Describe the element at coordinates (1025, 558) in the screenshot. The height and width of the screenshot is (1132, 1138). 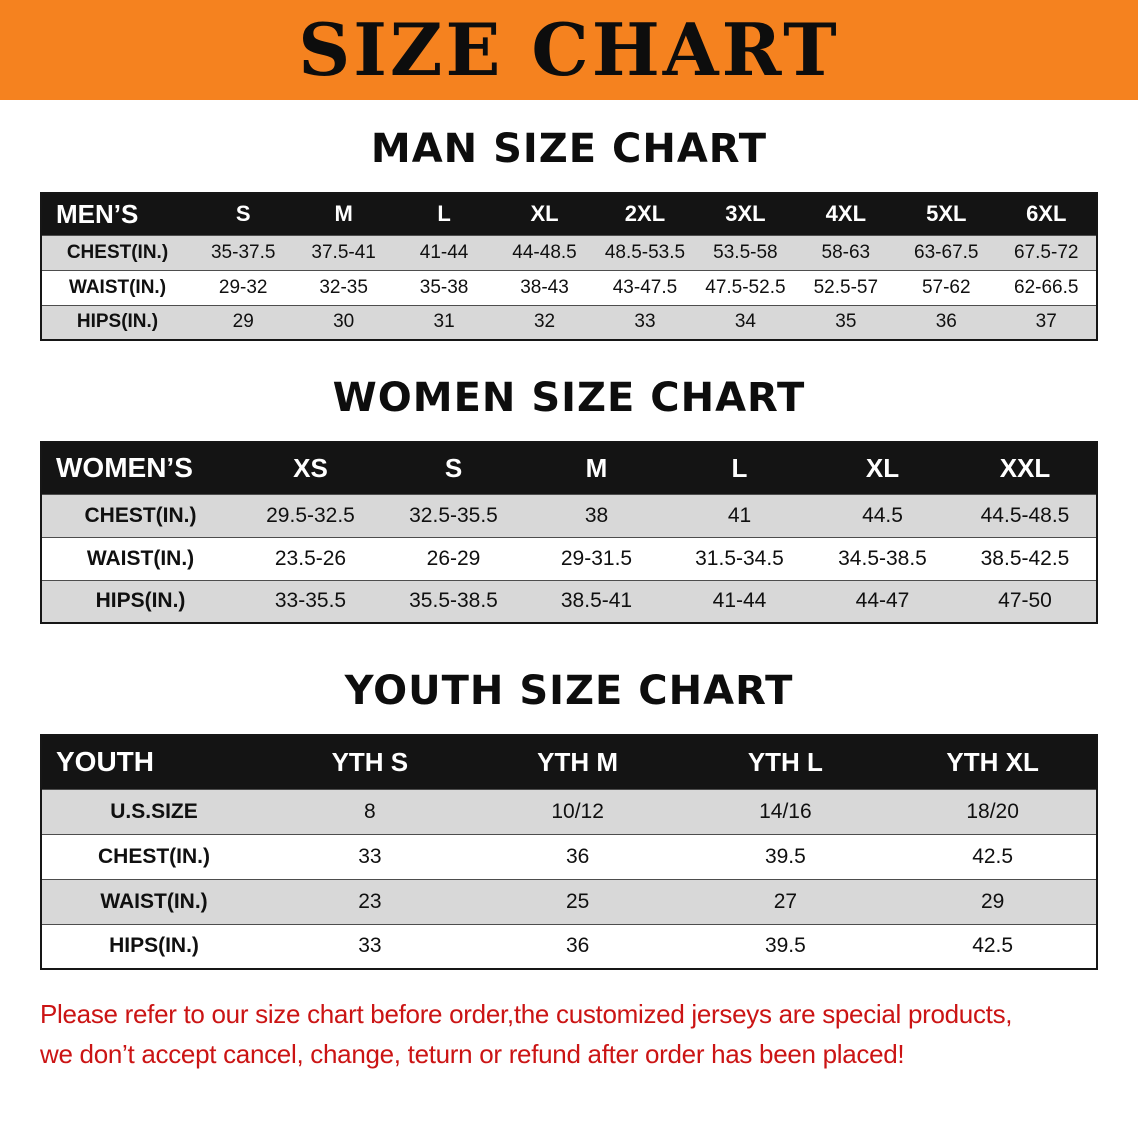
I see `size-value-cell: 38.5-42.5` at that location.